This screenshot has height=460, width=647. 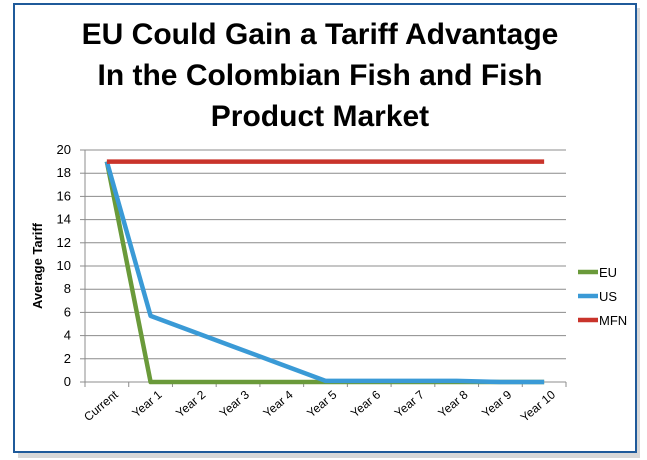 What do you see at coordinates (190, 403) in the screenshot?
I see `x-tick-label: Year 2` at bounding box center [190, 403].